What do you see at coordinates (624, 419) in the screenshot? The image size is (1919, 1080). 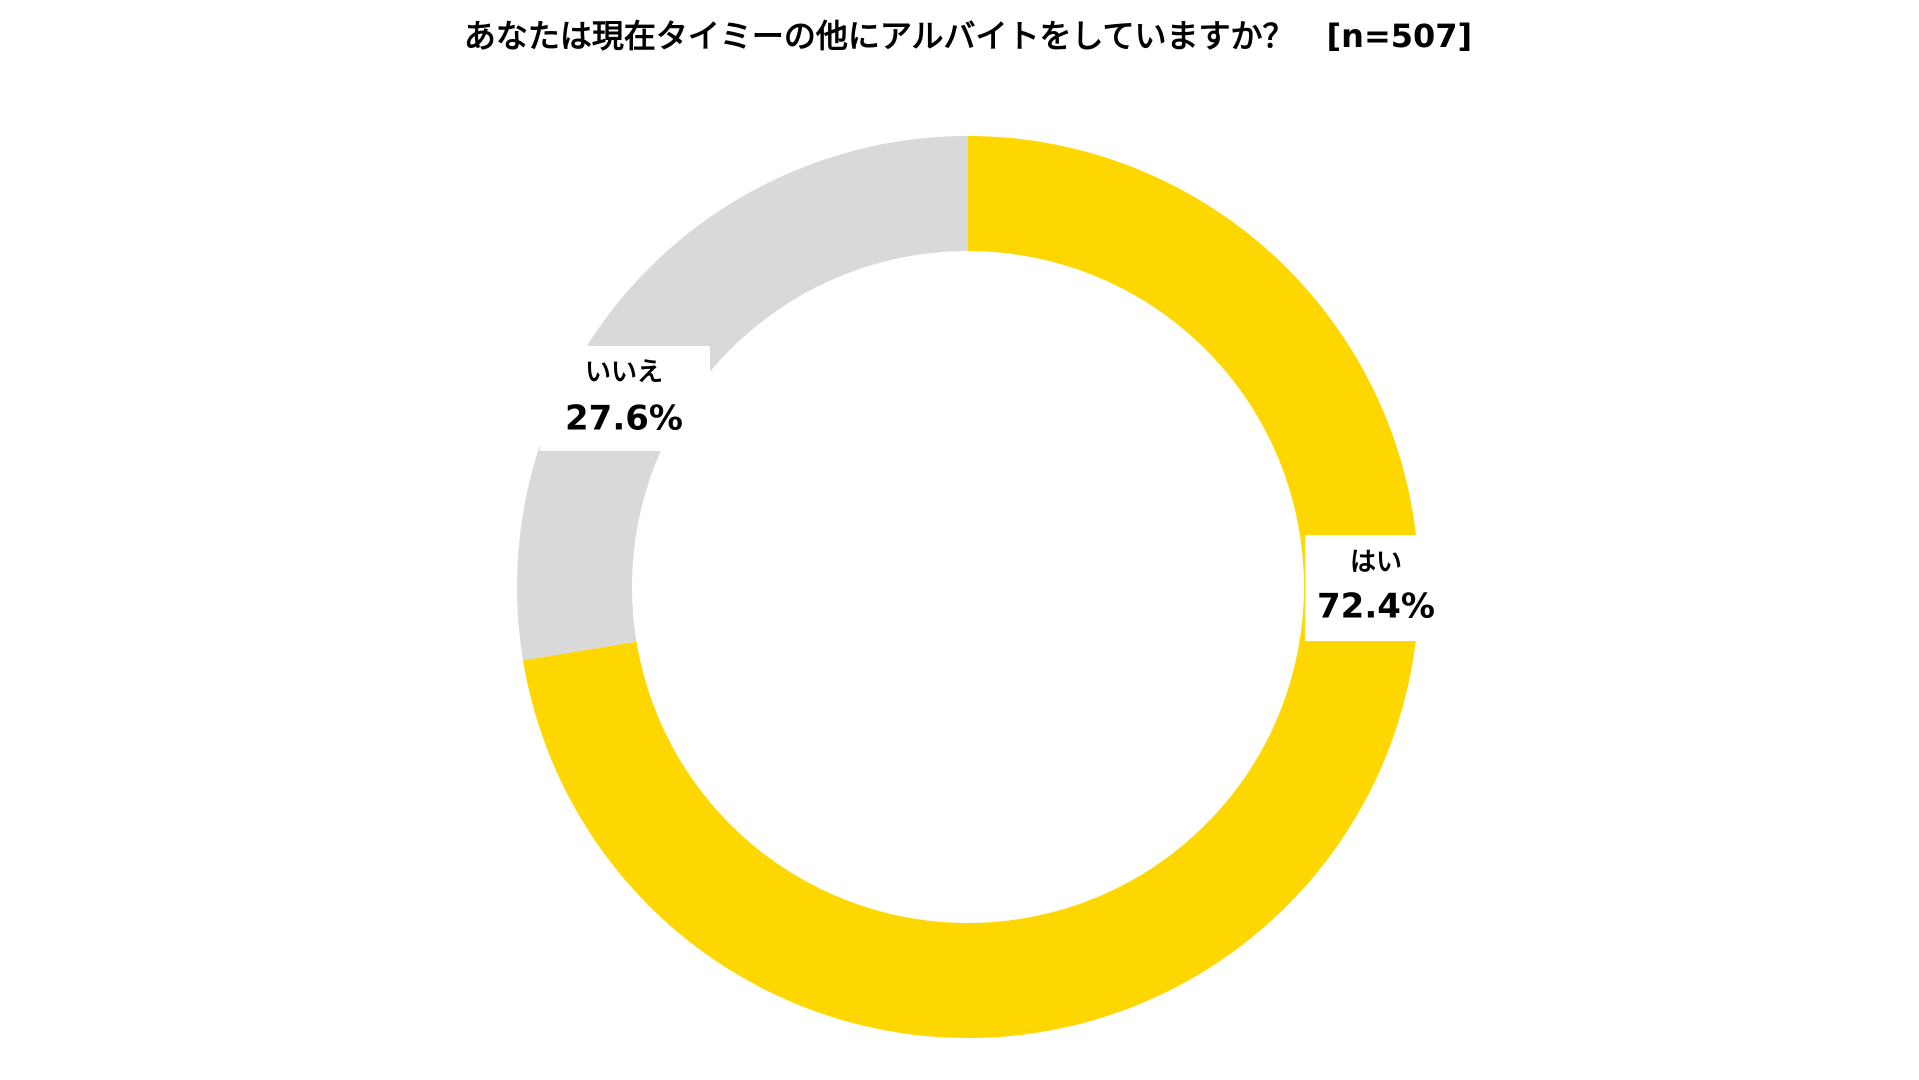 I see `value-label: 27.6%` at bounding box center [624, 419].